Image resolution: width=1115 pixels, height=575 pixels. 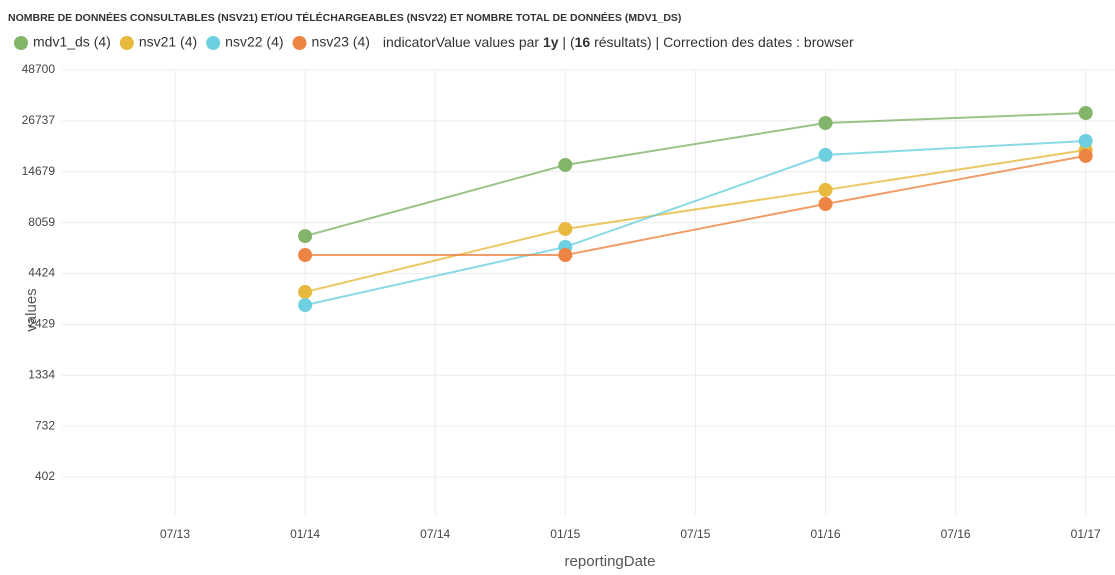 What do you see at coordinates (41, 324) in the screenshot?
I see `y-tick-label: 2429` at bounding box center [41, 324].